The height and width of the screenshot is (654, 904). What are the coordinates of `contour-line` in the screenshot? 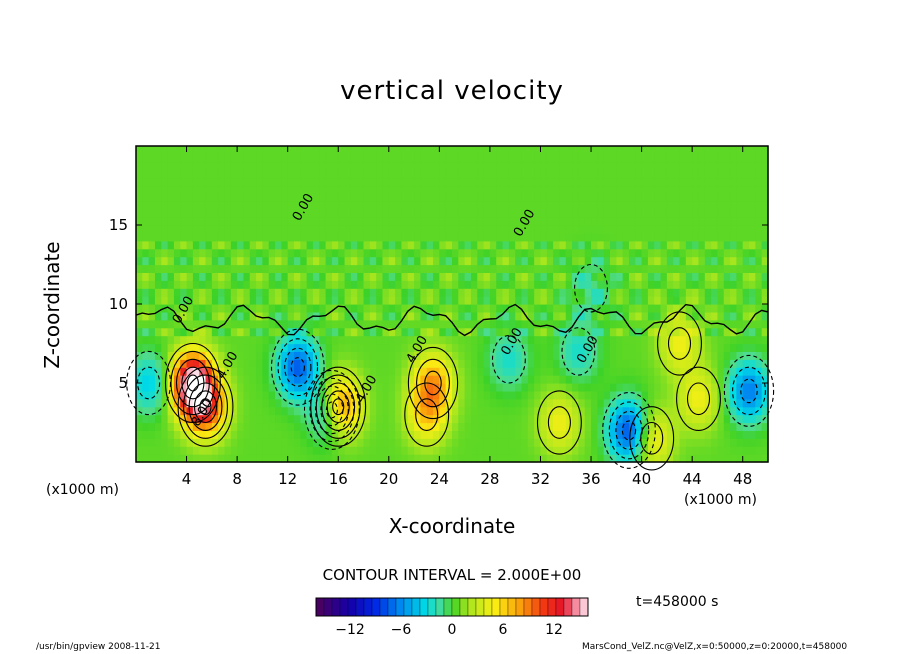 It's located at (559, 422).